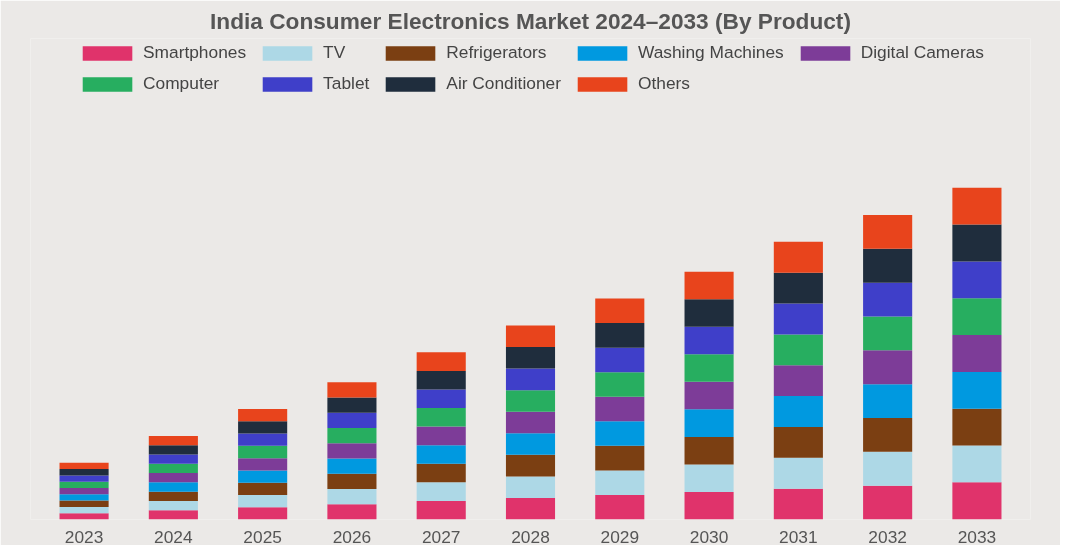  Describe the element at coordinates (334, 52) in the screenshot. I see `legend-label: TV` at that location.